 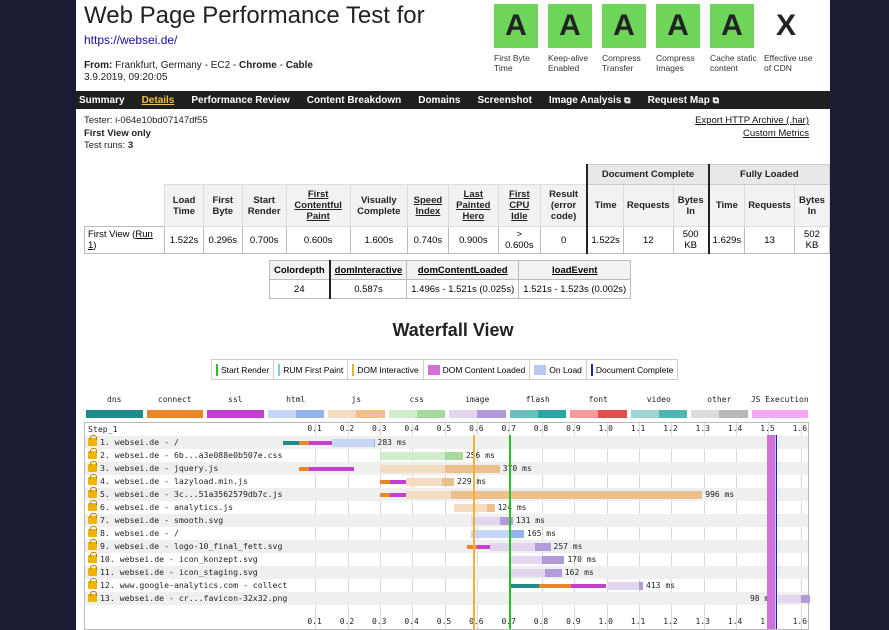 What do you see at coordinates (243, 369) in the screenshot?
I see `legend-item: Start Render` at bounding box center [243, 369].